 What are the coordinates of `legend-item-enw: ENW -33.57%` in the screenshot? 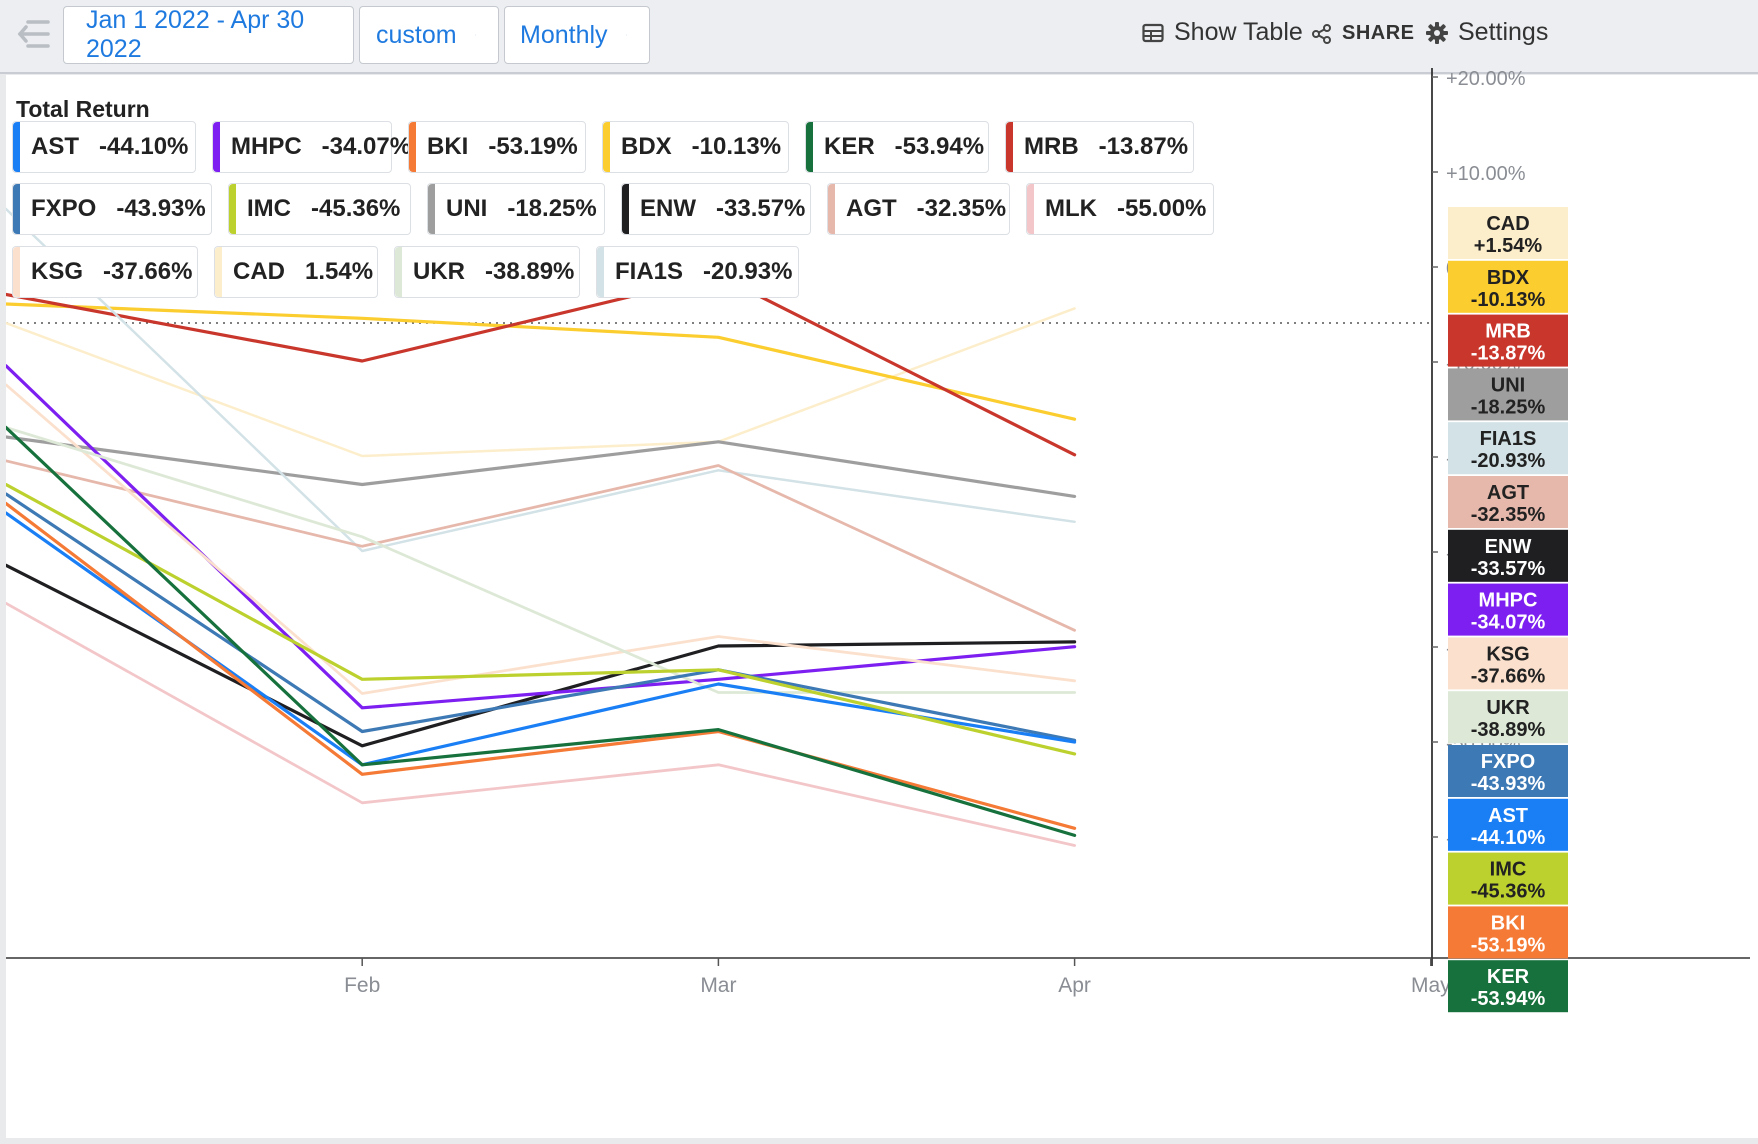 It's located at (716, 209).